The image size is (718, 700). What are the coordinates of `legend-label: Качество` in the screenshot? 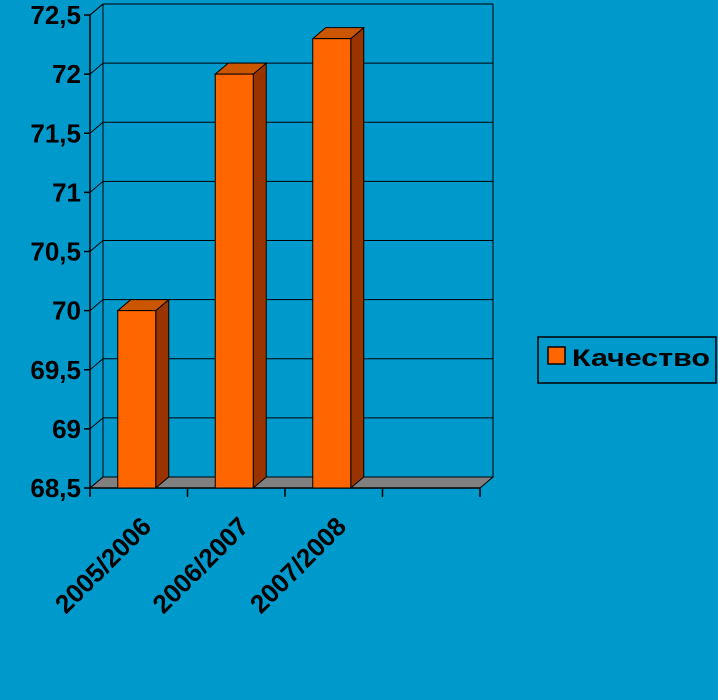 It's located at (641, 358).